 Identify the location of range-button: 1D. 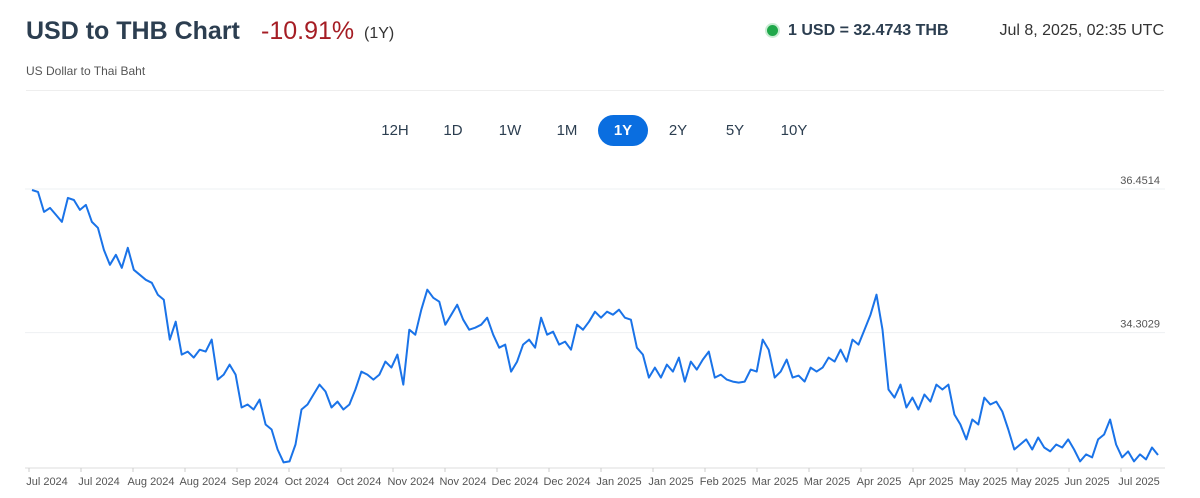
(453, 130).